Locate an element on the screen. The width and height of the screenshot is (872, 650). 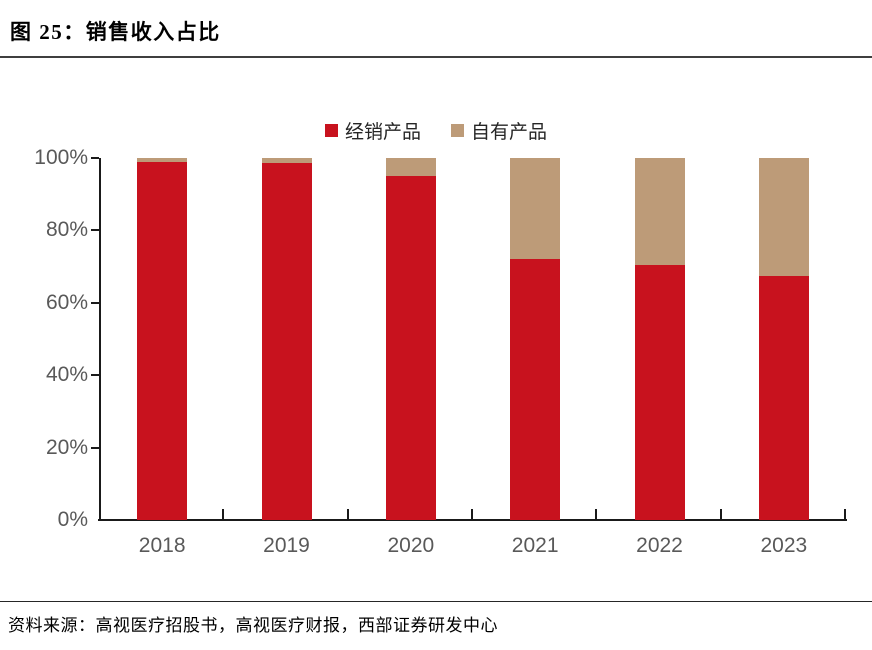
x-axis-label: 2023 is located at coordinates (784, 545).